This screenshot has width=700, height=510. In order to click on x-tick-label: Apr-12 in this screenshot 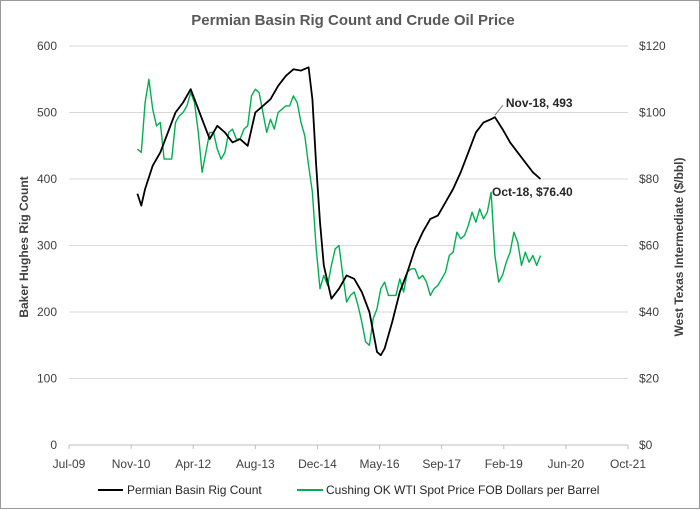, I will do `click(193, 464)`.